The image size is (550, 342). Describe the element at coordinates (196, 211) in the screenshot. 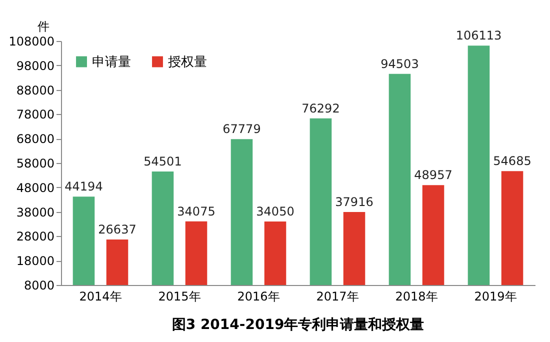

I see `data-label: 34075` at that location.